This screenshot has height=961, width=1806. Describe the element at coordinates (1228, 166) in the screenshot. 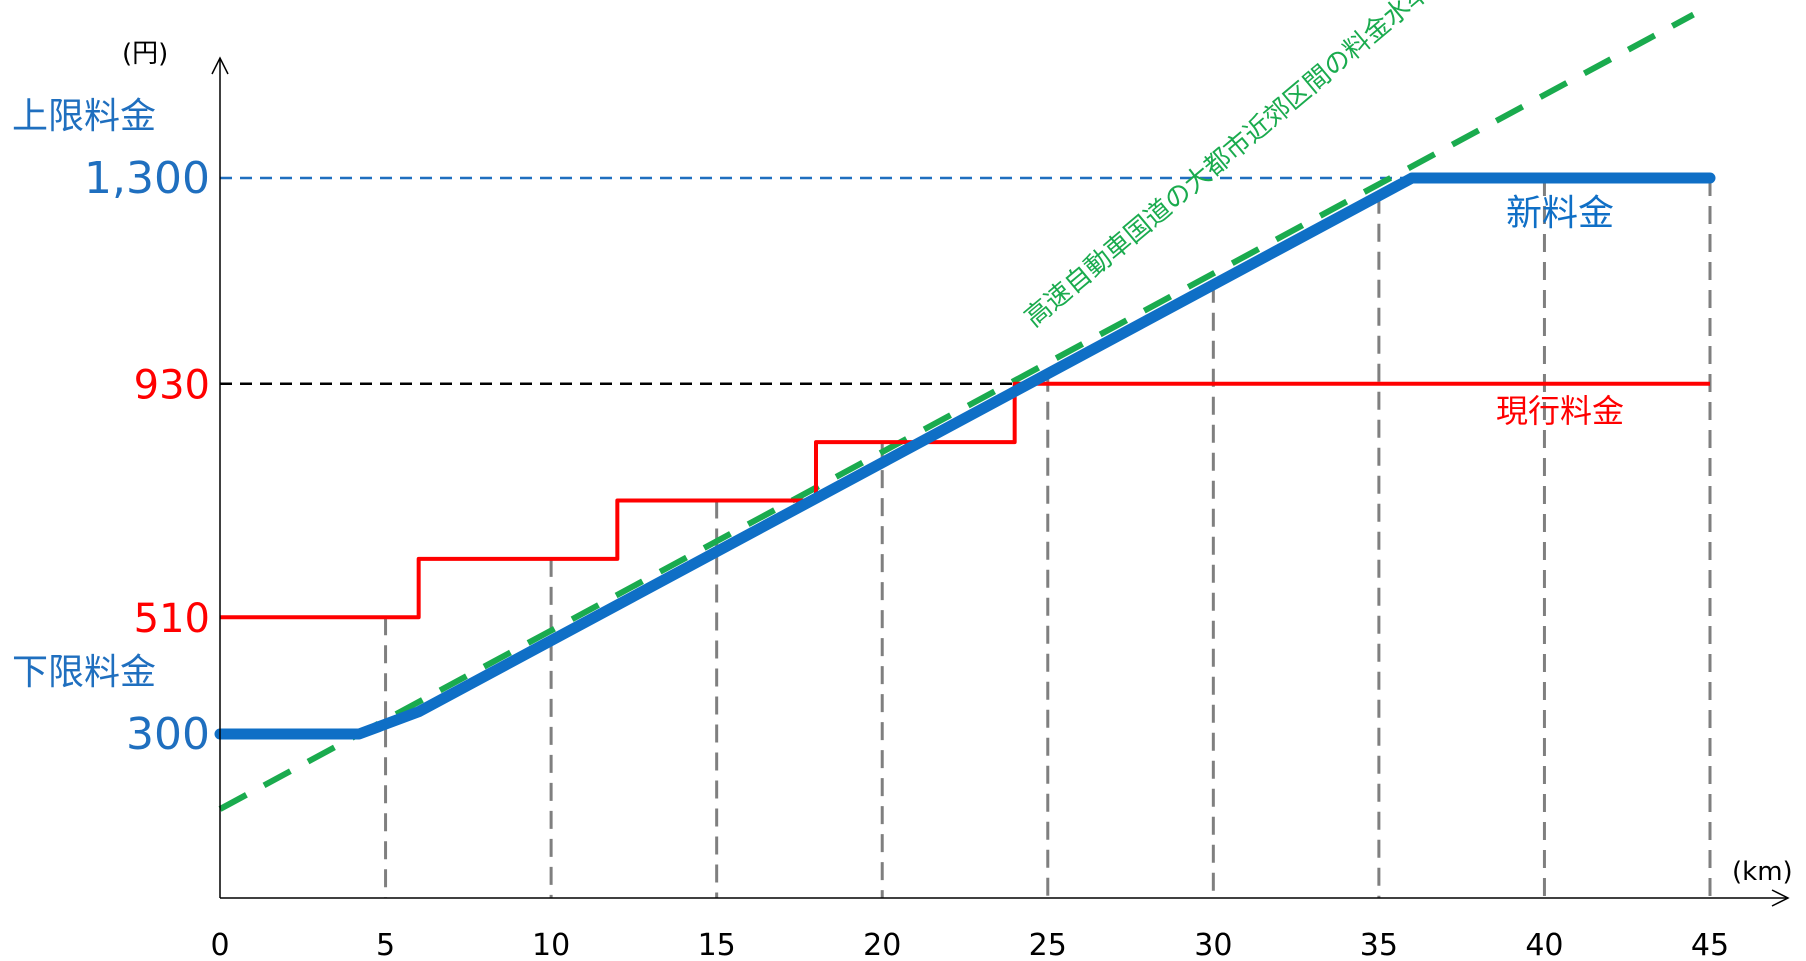

I see `series-label-expressway-level: 高速自動車国道の大都市近郊区間の料金水準` at that location.